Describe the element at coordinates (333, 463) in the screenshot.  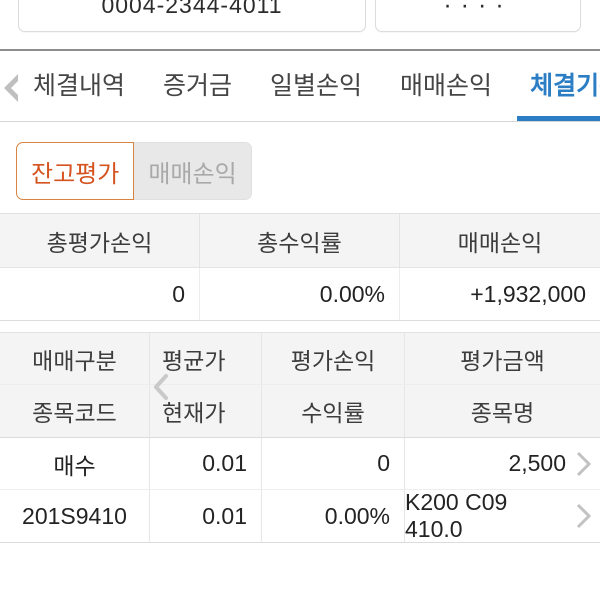
I see `cell-평가손익: 0` at that location.